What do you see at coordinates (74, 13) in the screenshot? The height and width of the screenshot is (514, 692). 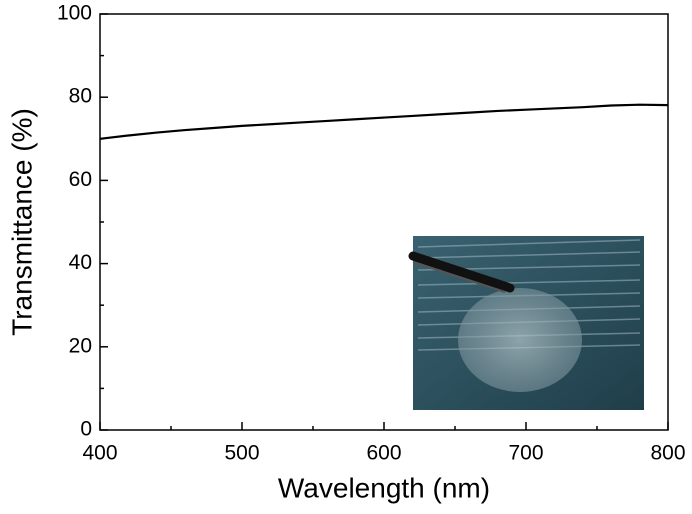 I see `y-tick-label: 100` at bounding box center [74, 13].